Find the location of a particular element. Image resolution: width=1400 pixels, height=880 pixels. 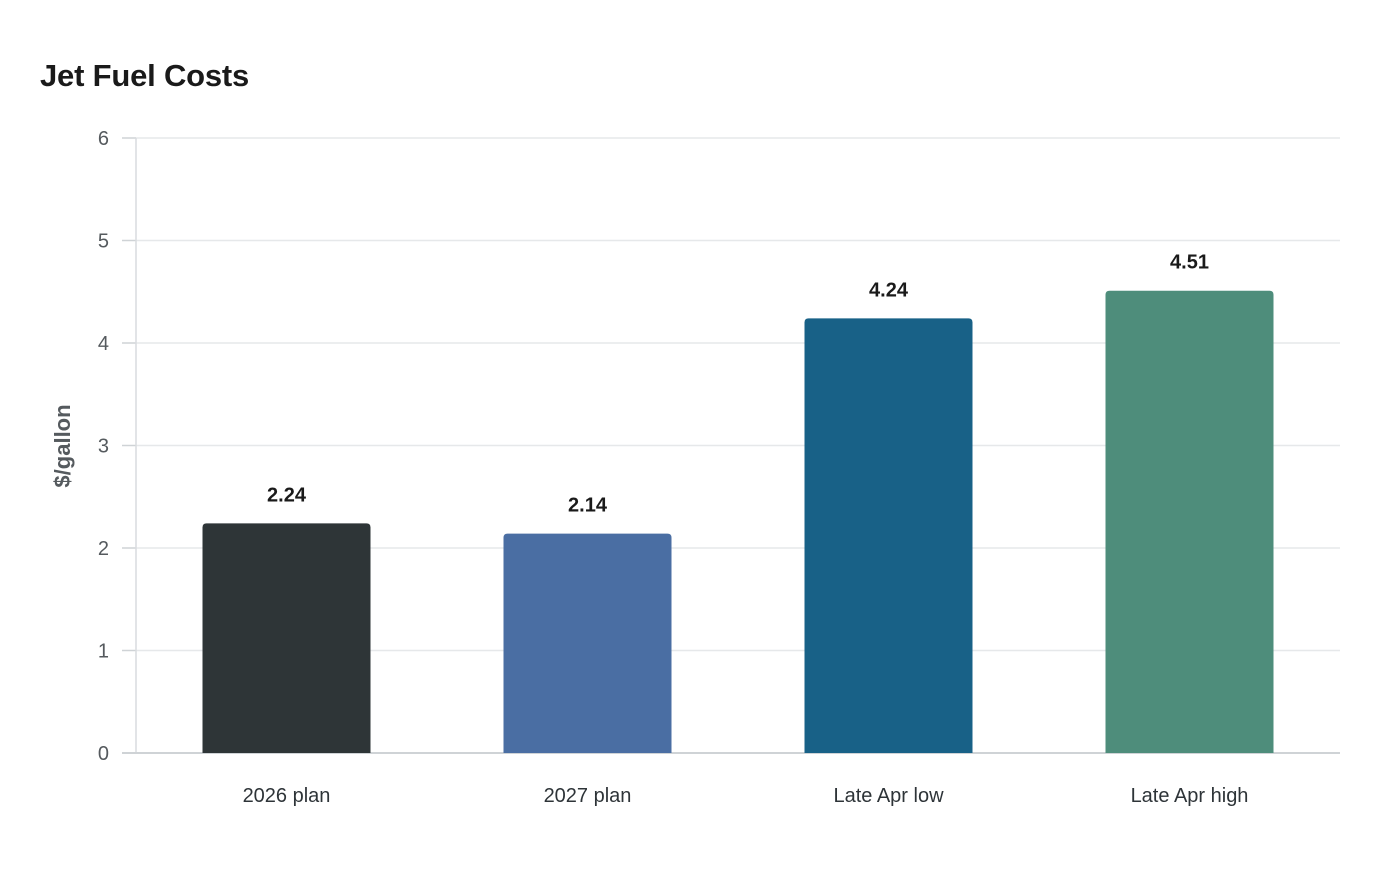

y-tick-label: 5 is located at coordinates (103, 242).